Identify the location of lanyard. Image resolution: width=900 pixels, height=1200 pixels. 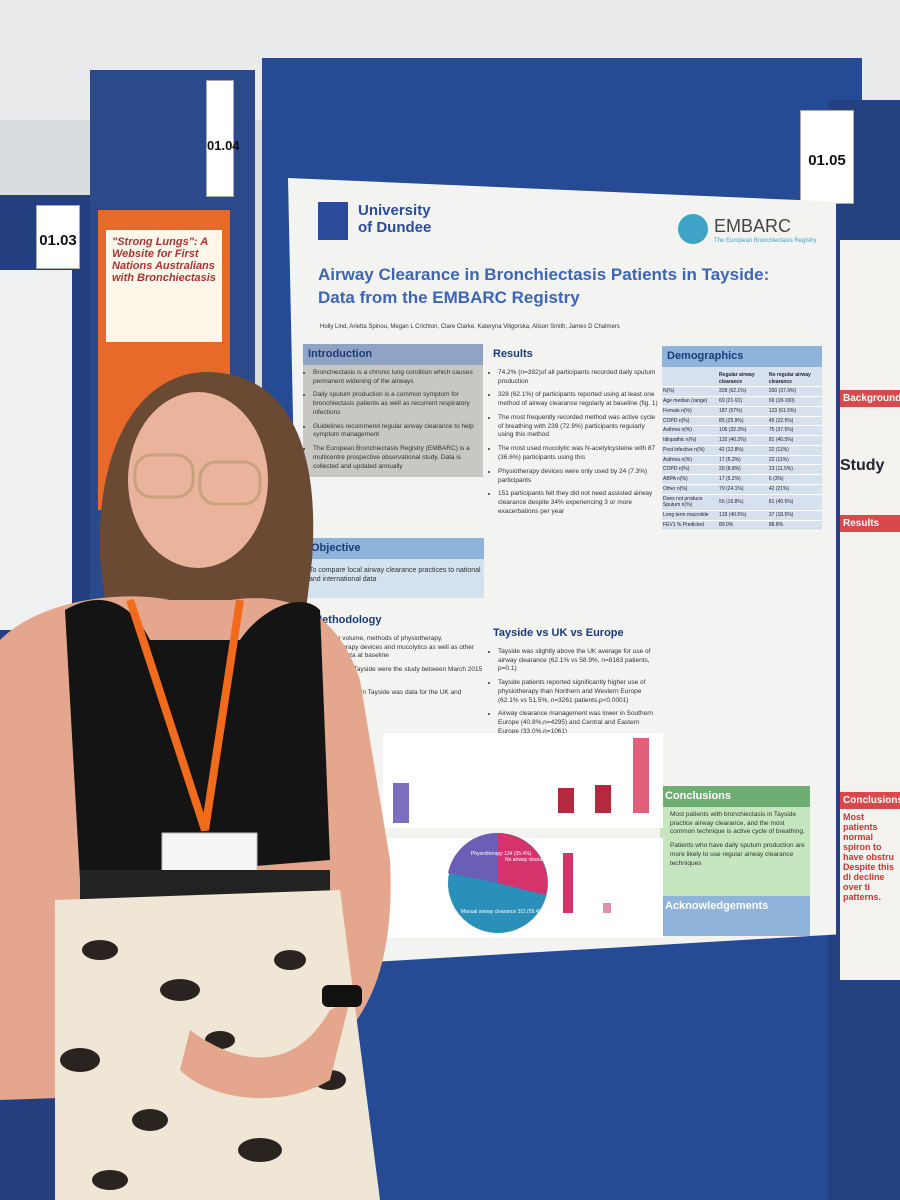
(185, 715).